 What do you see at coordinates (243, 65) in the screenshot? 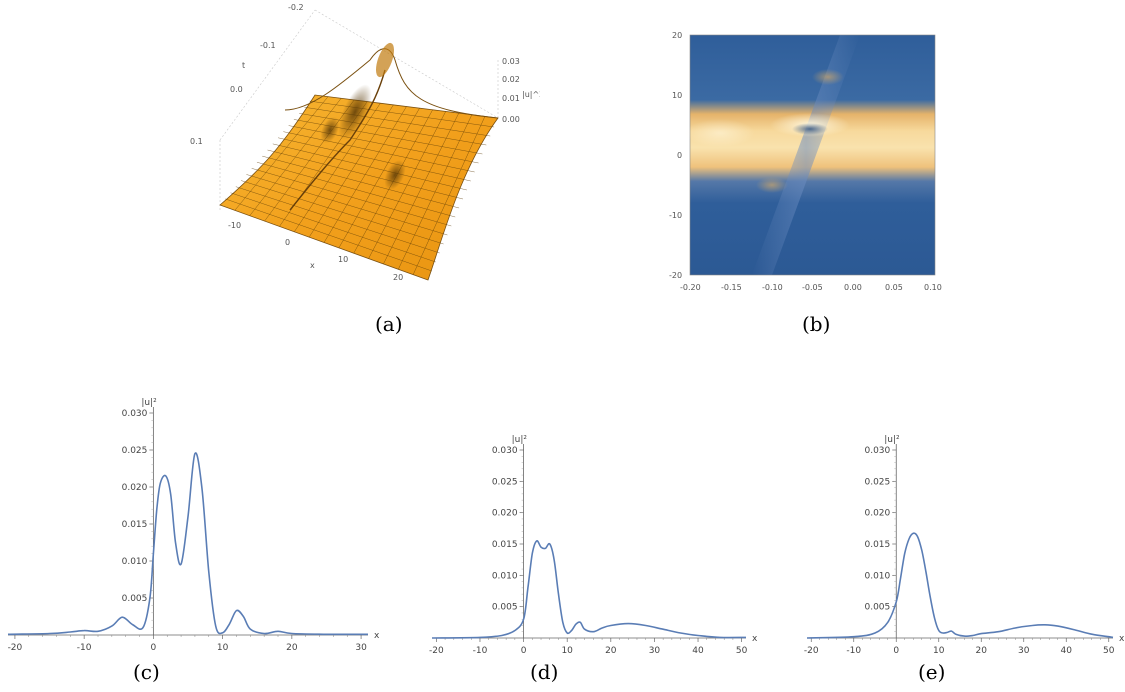
I see `t-axis-label: t` at bounding box center [243, 65].